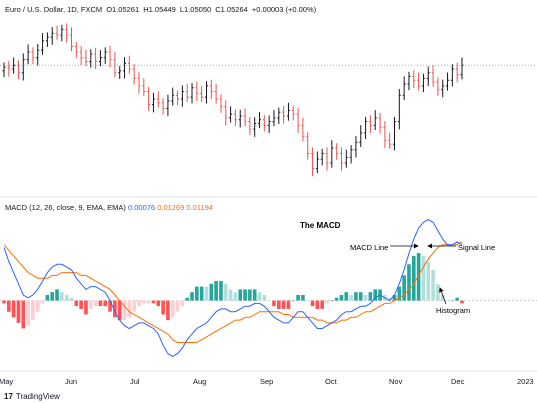  What do you see at coordinates (123, 9) in the screenshot?
I see `open-value: O1.05261` at bounding box center [123, 9].